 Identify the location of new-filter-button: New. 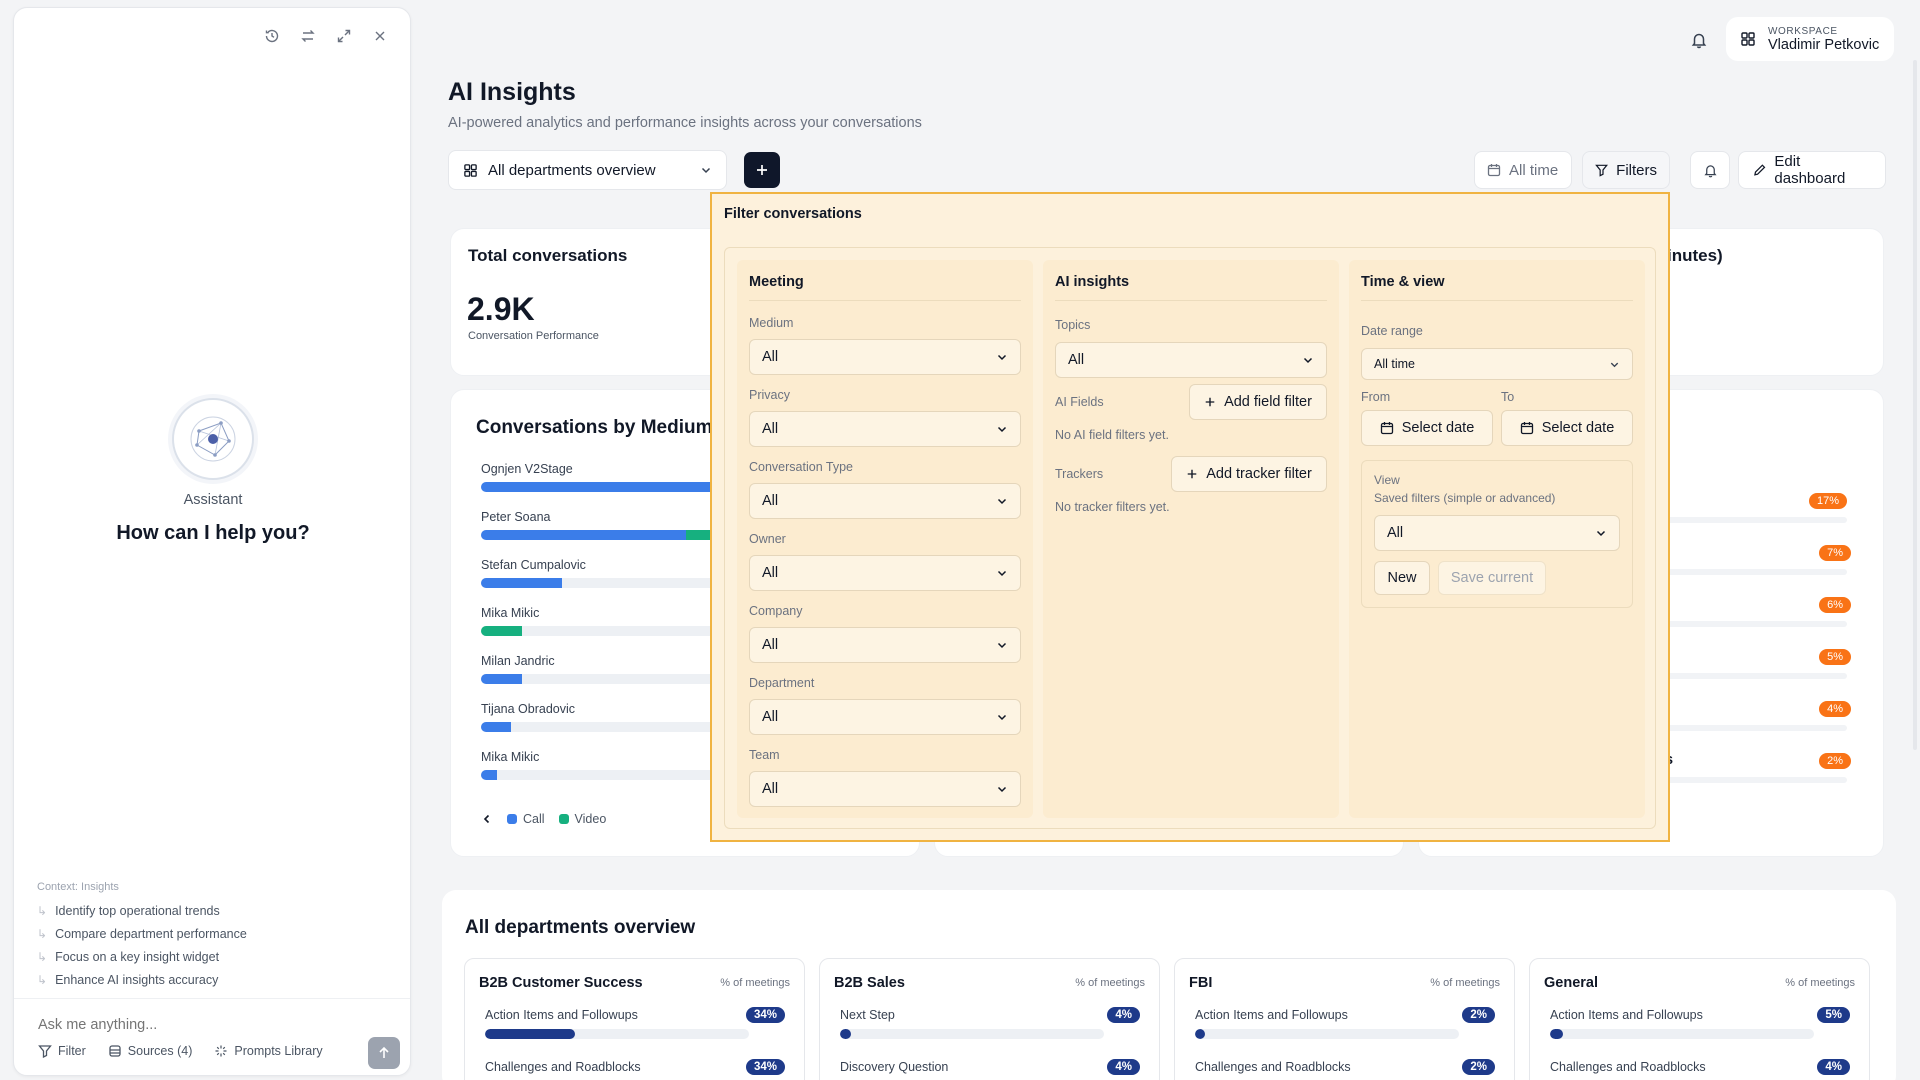
(1402, 578).